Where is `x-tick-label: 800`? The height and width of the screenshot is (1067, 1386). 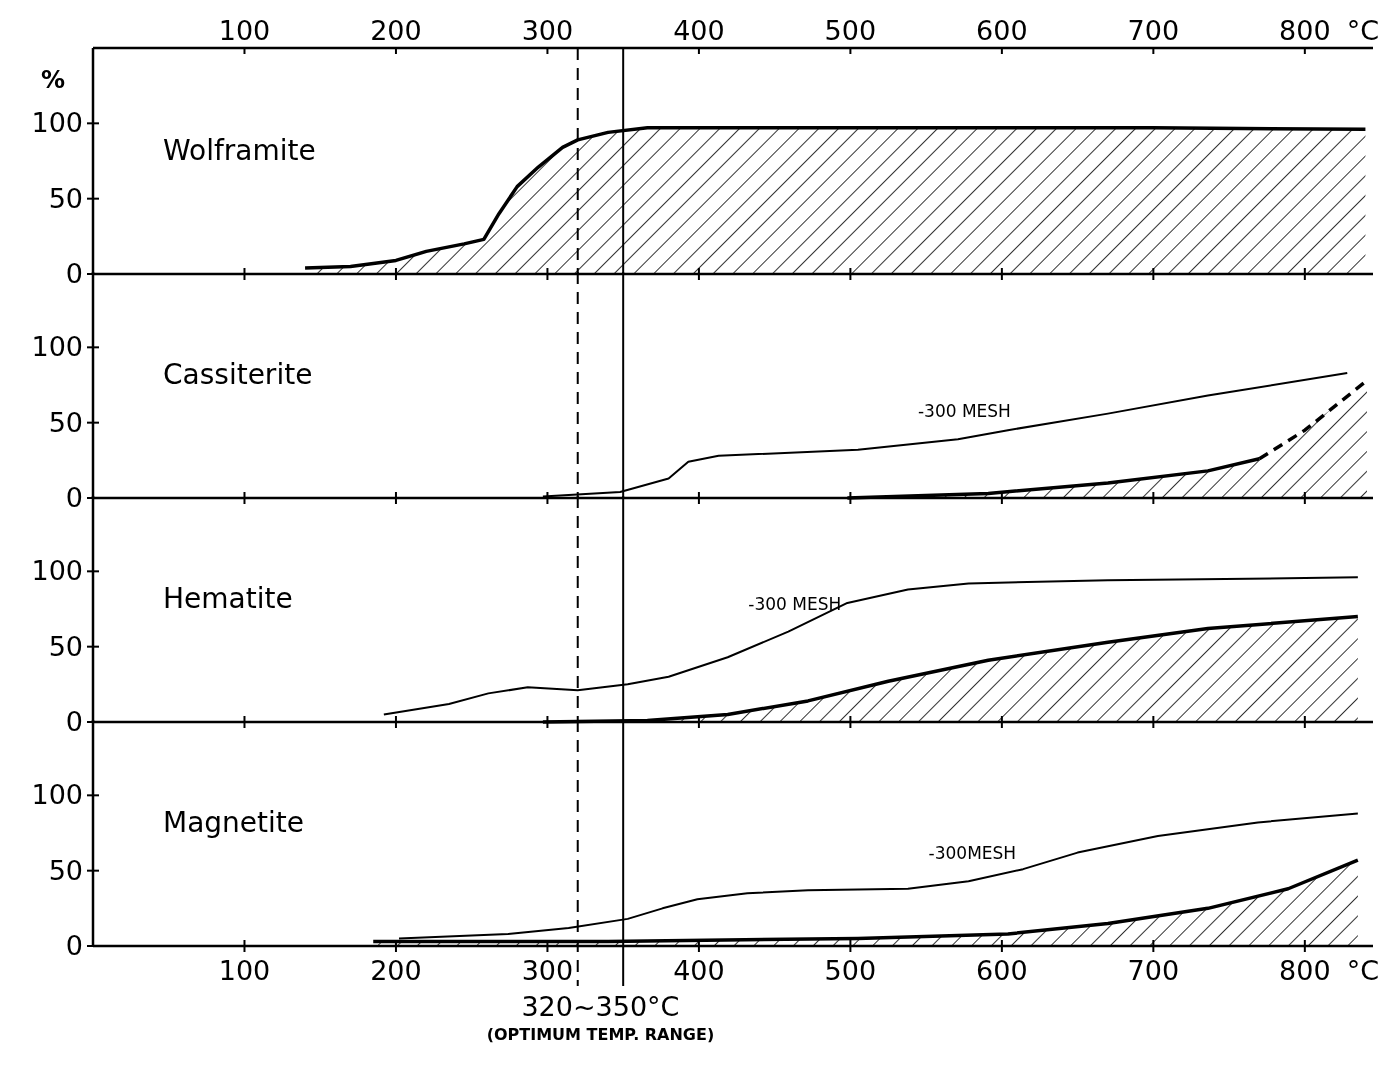 x-tick-label: 800 is located at coordinates (1305, 970).